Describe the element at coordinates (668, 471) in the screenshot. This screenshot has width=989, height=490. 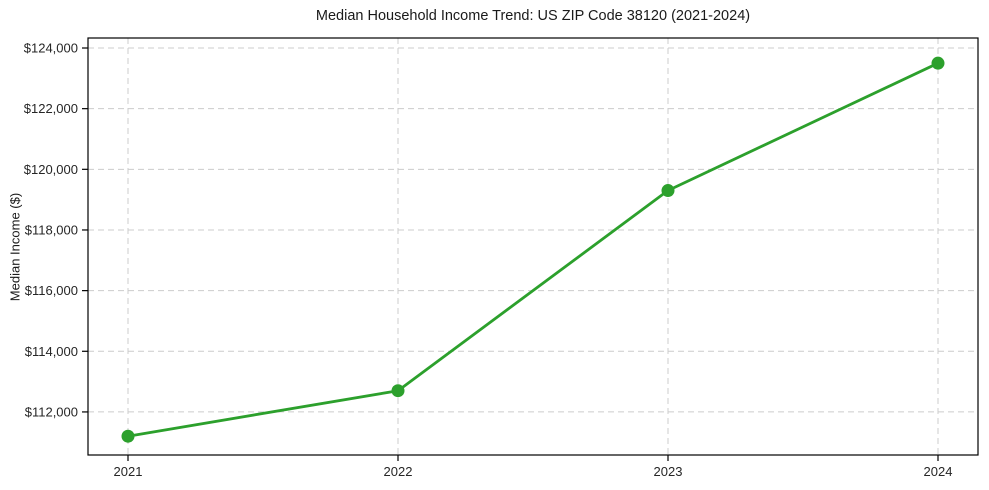
I see `x-tick-label: 2023` at that location.